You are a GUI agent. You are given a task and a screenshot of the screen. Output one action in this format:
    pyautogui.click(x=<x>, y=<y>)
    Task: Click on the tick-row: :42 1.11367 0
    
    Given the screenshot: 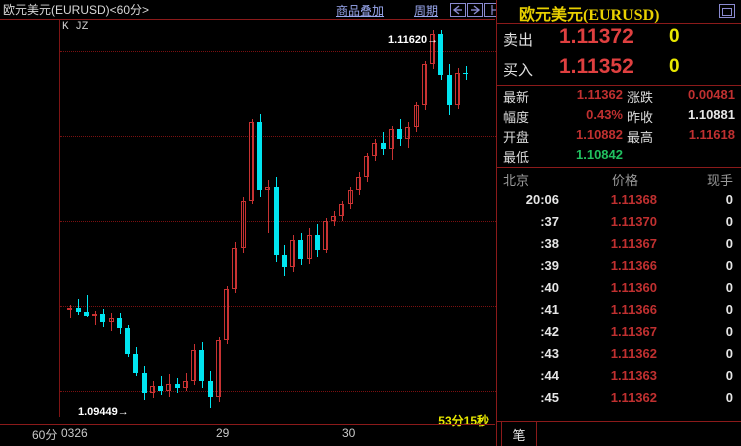 What is the action you would take?
    pyautogui.click(x=619, y=333)
    